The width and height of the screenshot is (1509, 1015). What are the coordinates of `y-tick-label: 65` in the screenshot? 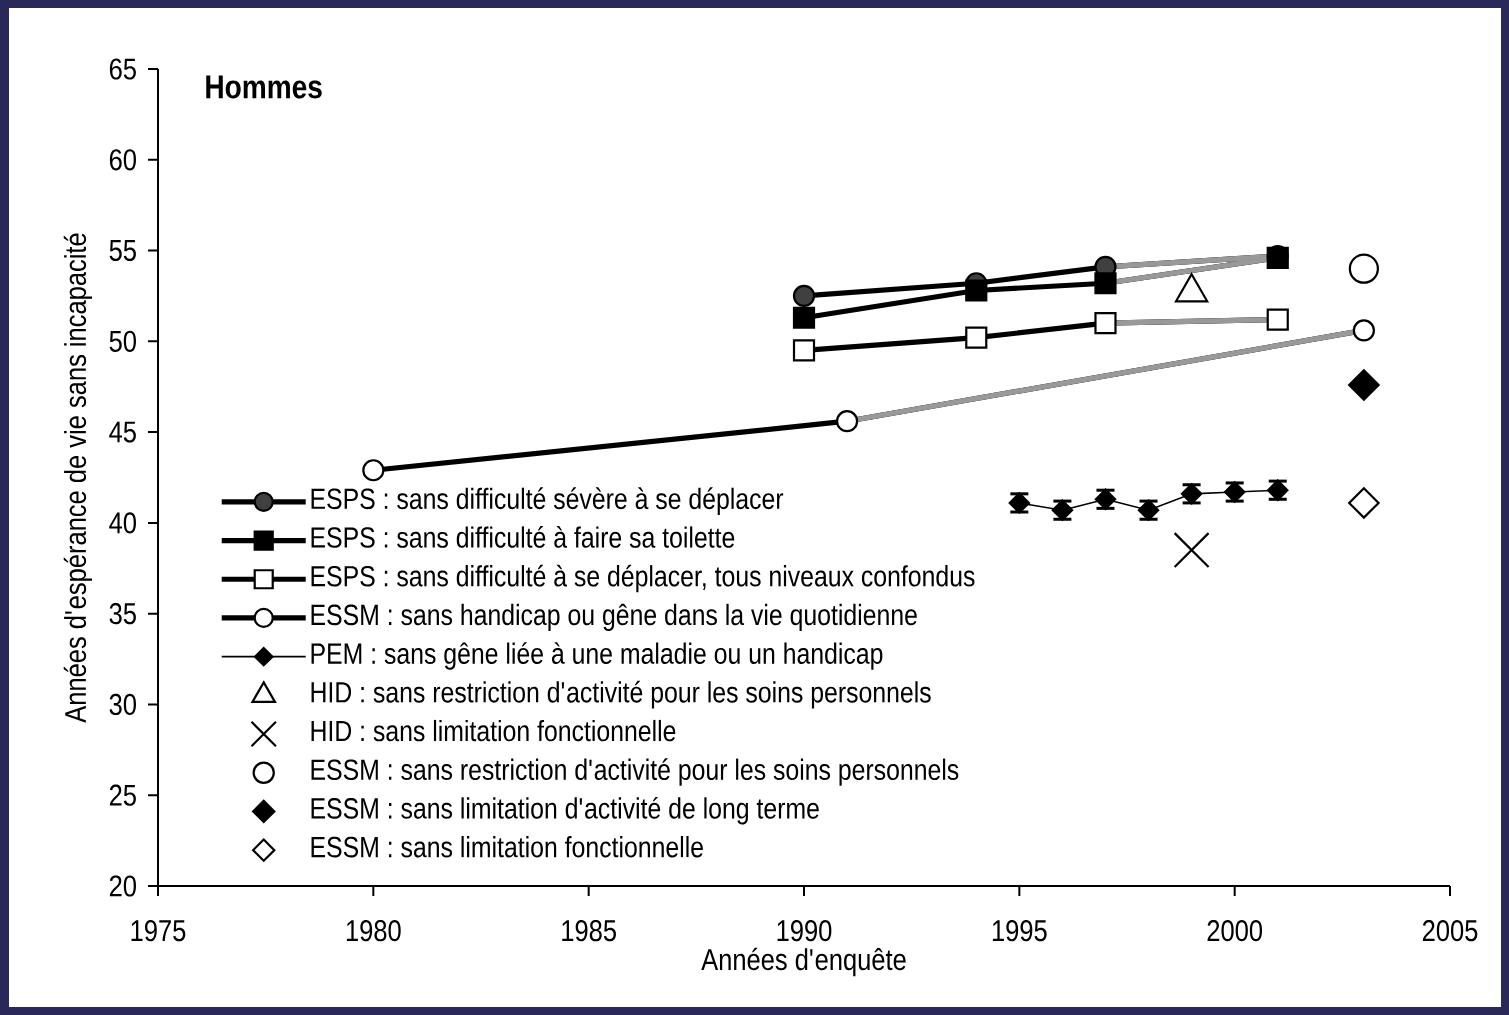 It's located at (122, 69).